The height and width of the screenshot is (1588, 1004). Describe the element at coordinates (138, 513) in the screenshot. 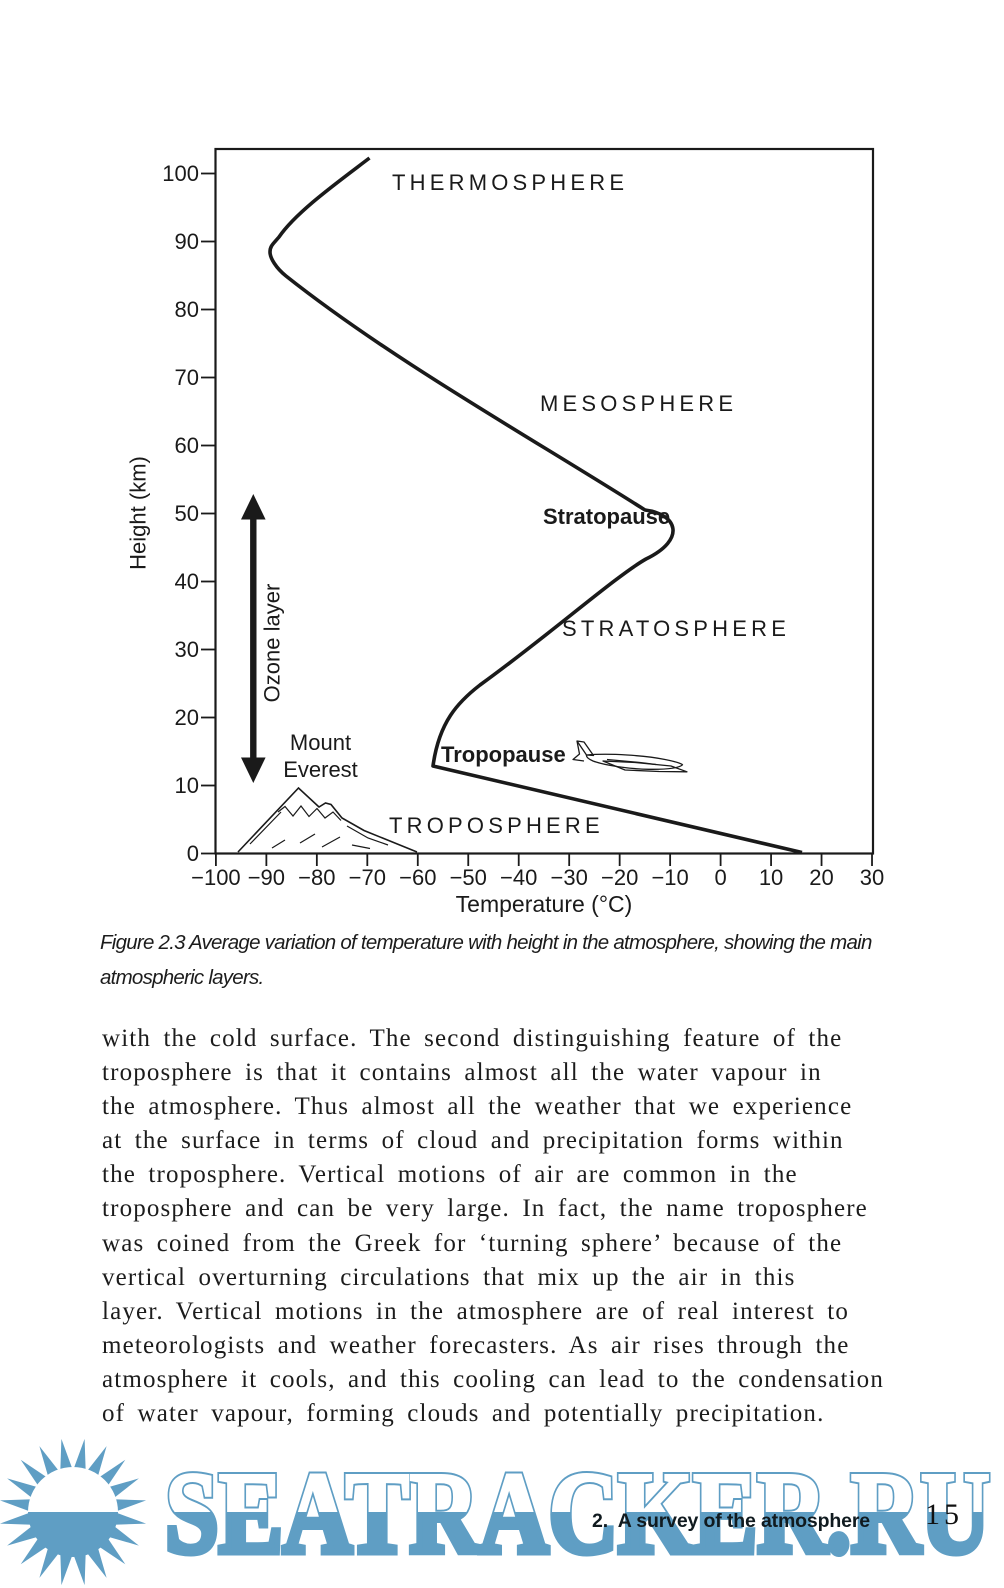

I see `svg-text: Height (km)` at that location.